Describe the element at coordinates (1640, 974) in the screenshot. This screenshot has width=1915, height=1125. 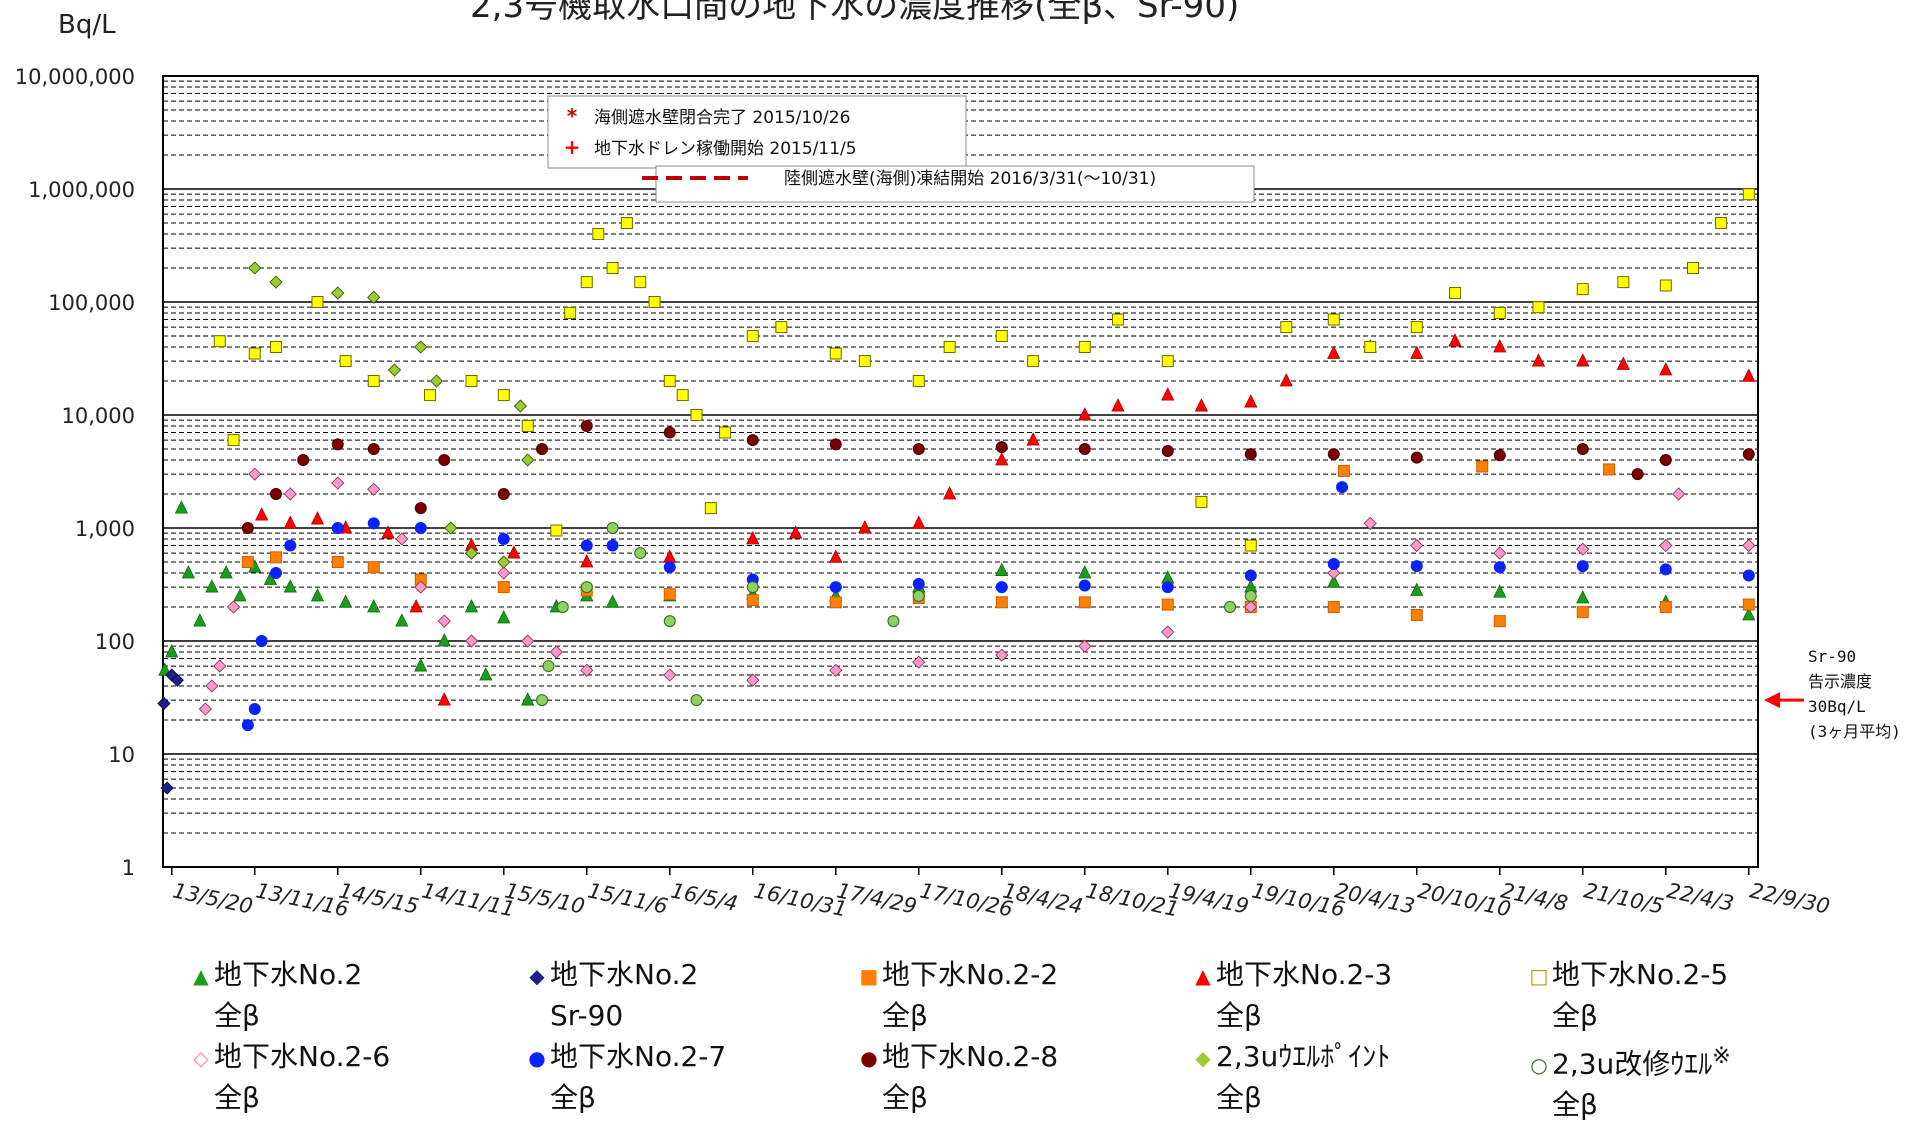
I see `legend-label: 地下水No.2-5` at that location.